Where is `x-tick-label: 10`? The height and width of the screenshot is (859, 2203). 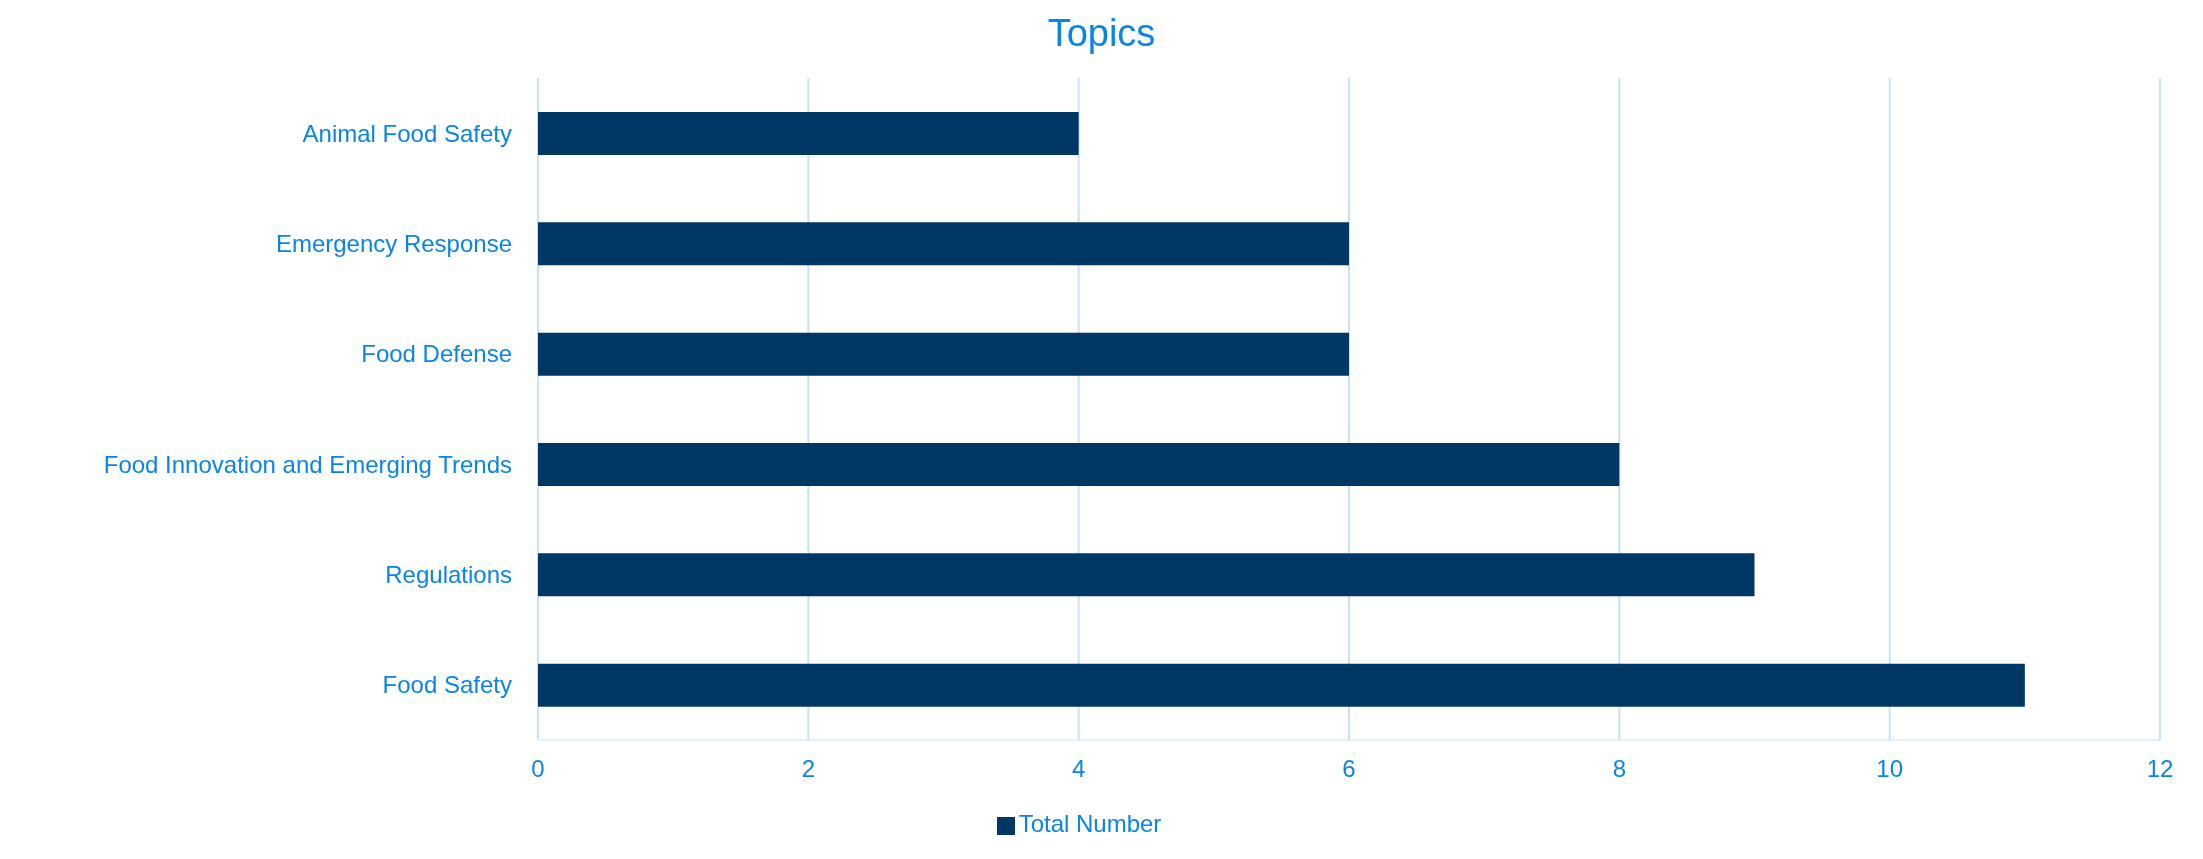 x-tick-label: 10 is located at coordinates (1890, 769).